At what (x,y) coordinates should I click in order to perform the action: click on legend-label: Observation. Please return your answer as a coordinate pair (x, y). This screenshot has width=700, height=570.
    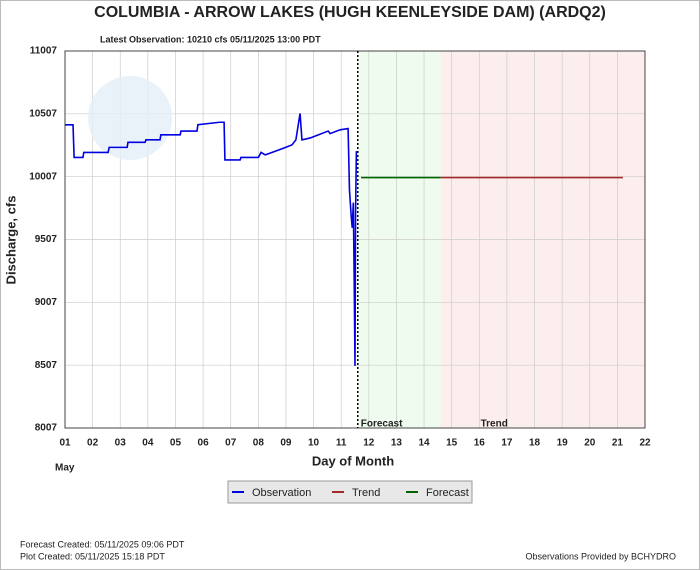
    Looking at the image, I should click on (281, 493).